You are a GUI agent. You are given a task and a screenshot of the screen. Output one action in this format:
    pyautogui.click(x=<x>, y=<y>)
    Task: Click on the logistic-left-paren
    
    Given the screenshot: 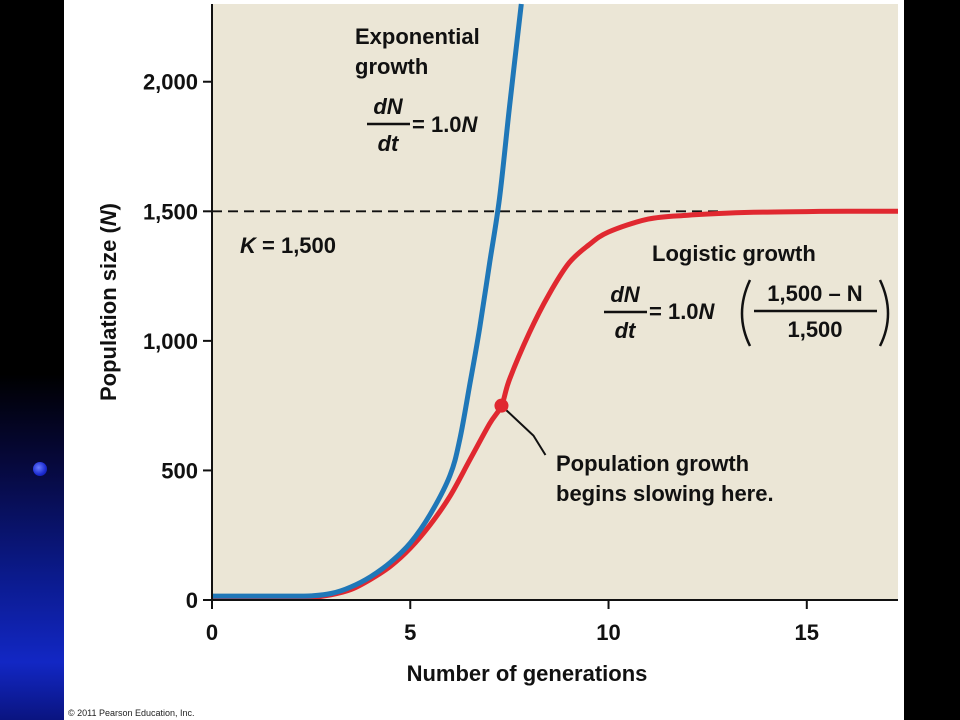 What is the action you would take?
    pyautogui.click(x=746, y=313)
    